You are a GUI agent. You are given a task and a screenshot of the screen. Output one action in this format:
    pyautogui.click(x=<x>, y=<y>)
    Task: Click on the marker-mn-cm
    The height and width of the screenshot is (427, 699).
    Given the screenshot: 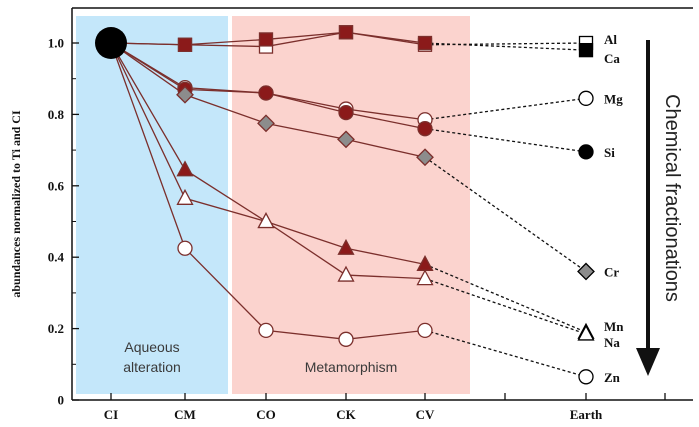 What is the action you would take?
    pyautogui.click(x=185, y=168)
    